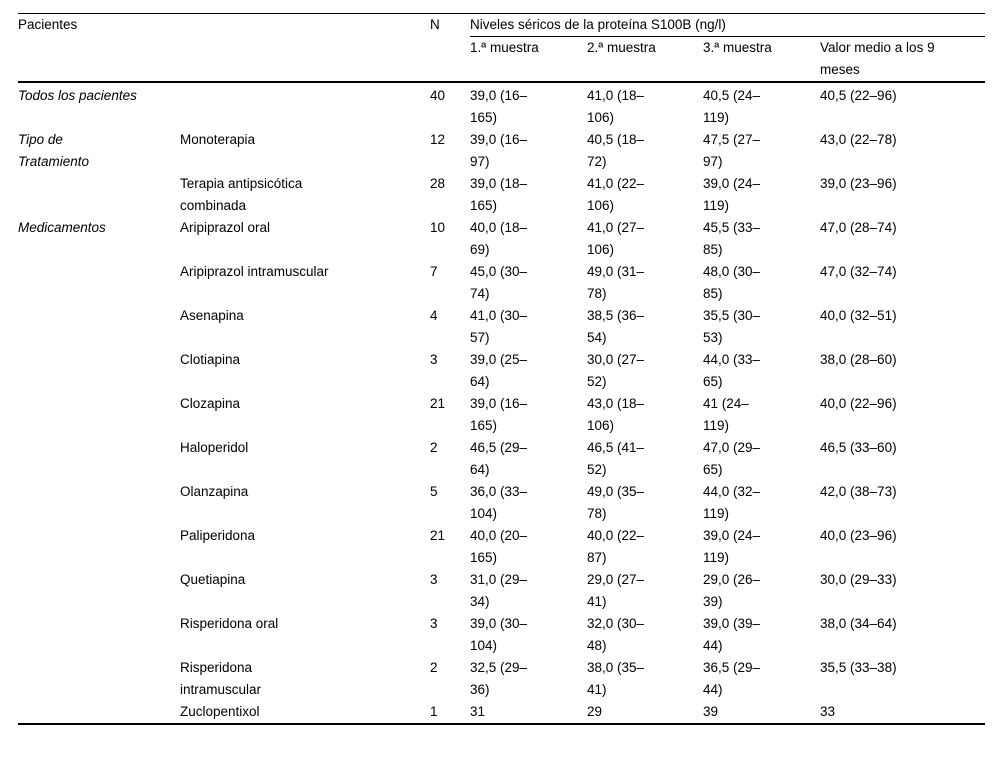  Describe the element at coordinates (213, 579) in the screenshot. I see `cell-treatment: Quetiapina` at that location.